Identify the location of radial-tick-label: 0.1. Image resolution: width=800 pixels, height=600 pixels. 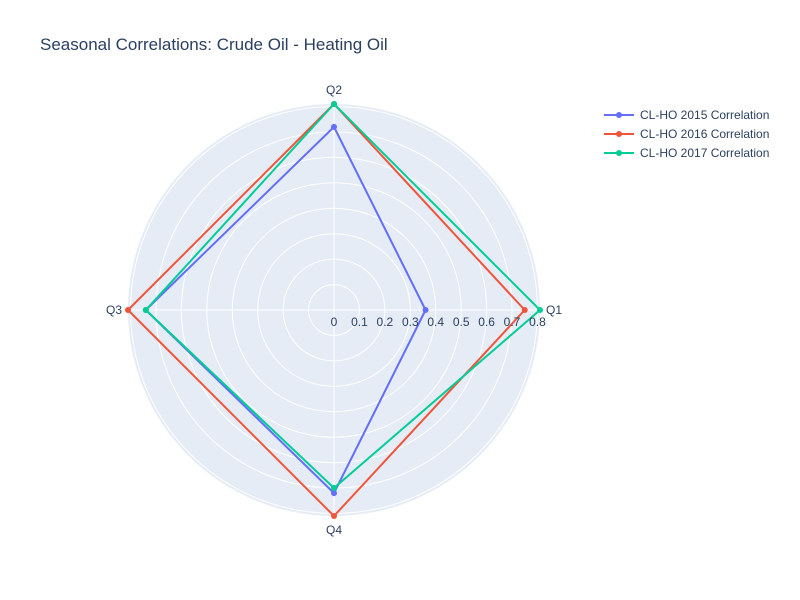
(359, 322).